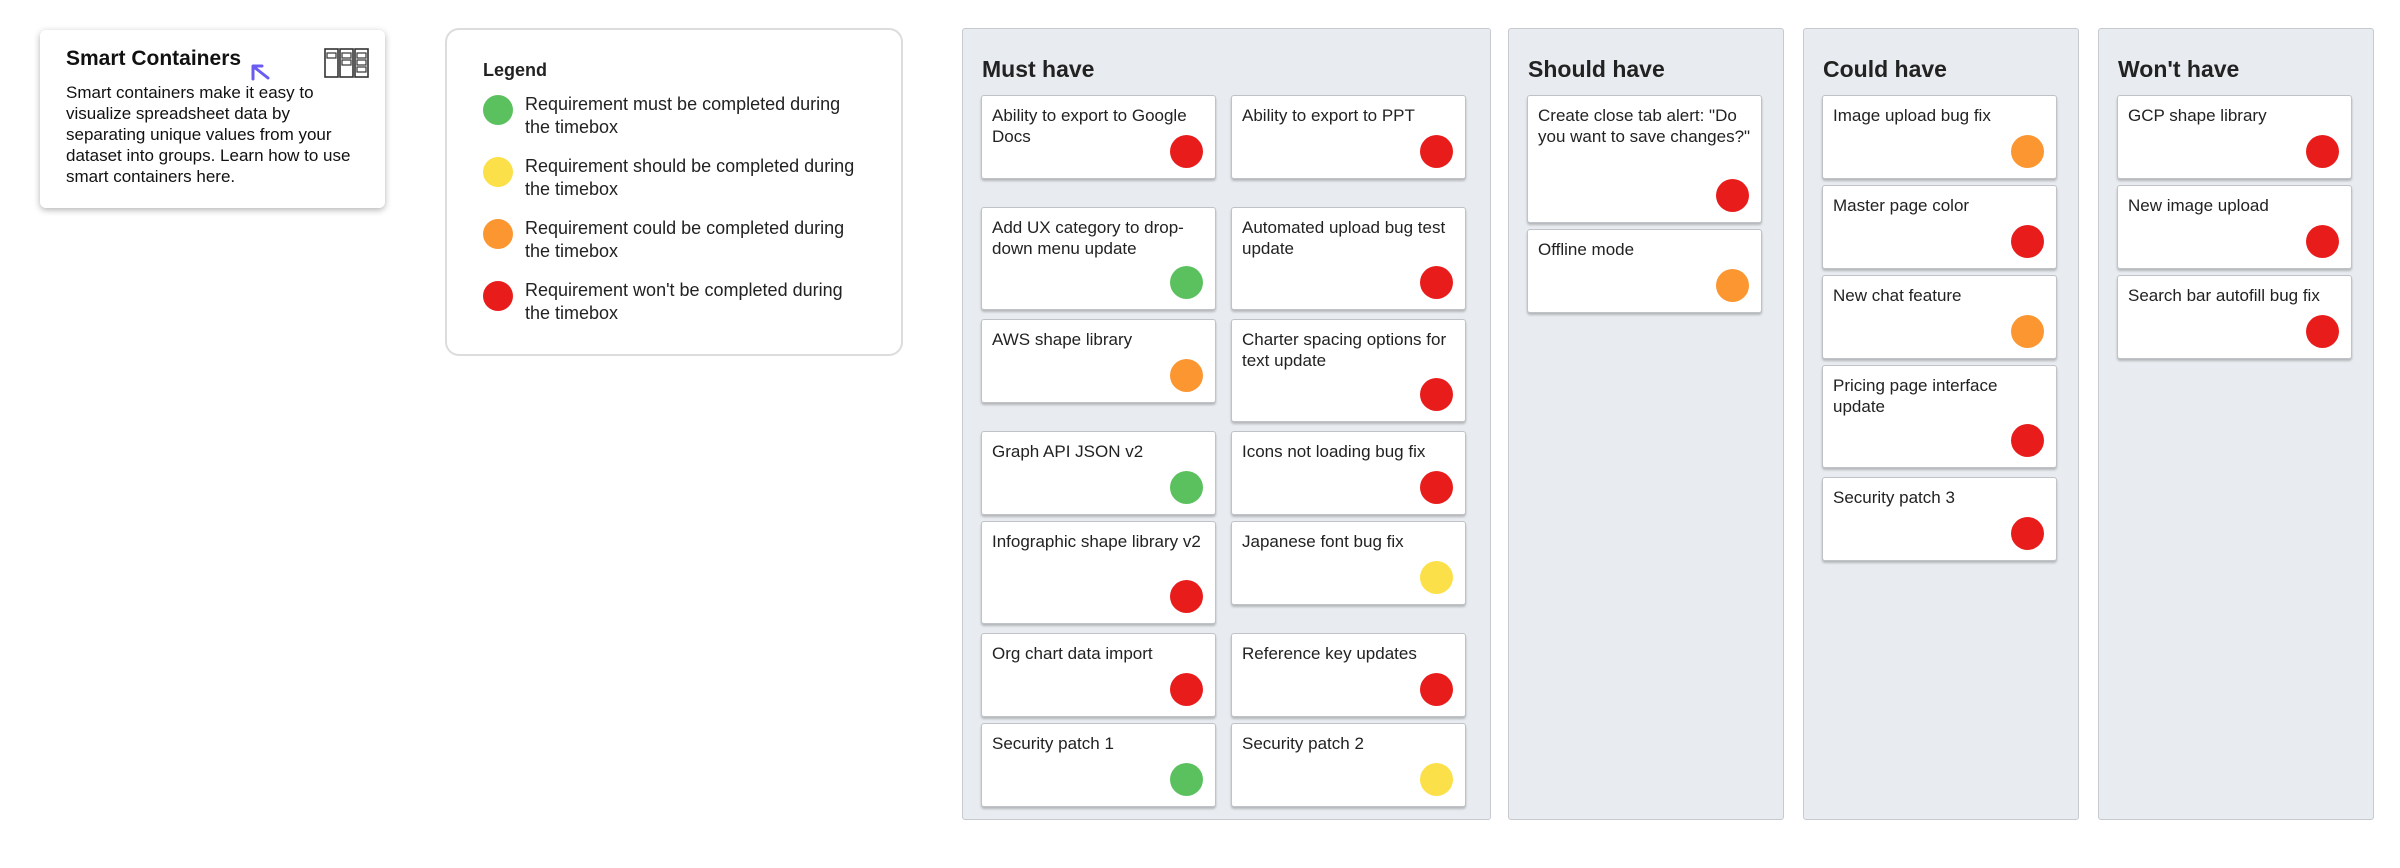  I want to click on card-title: Infographic shape library v2, so click(1096, 541).